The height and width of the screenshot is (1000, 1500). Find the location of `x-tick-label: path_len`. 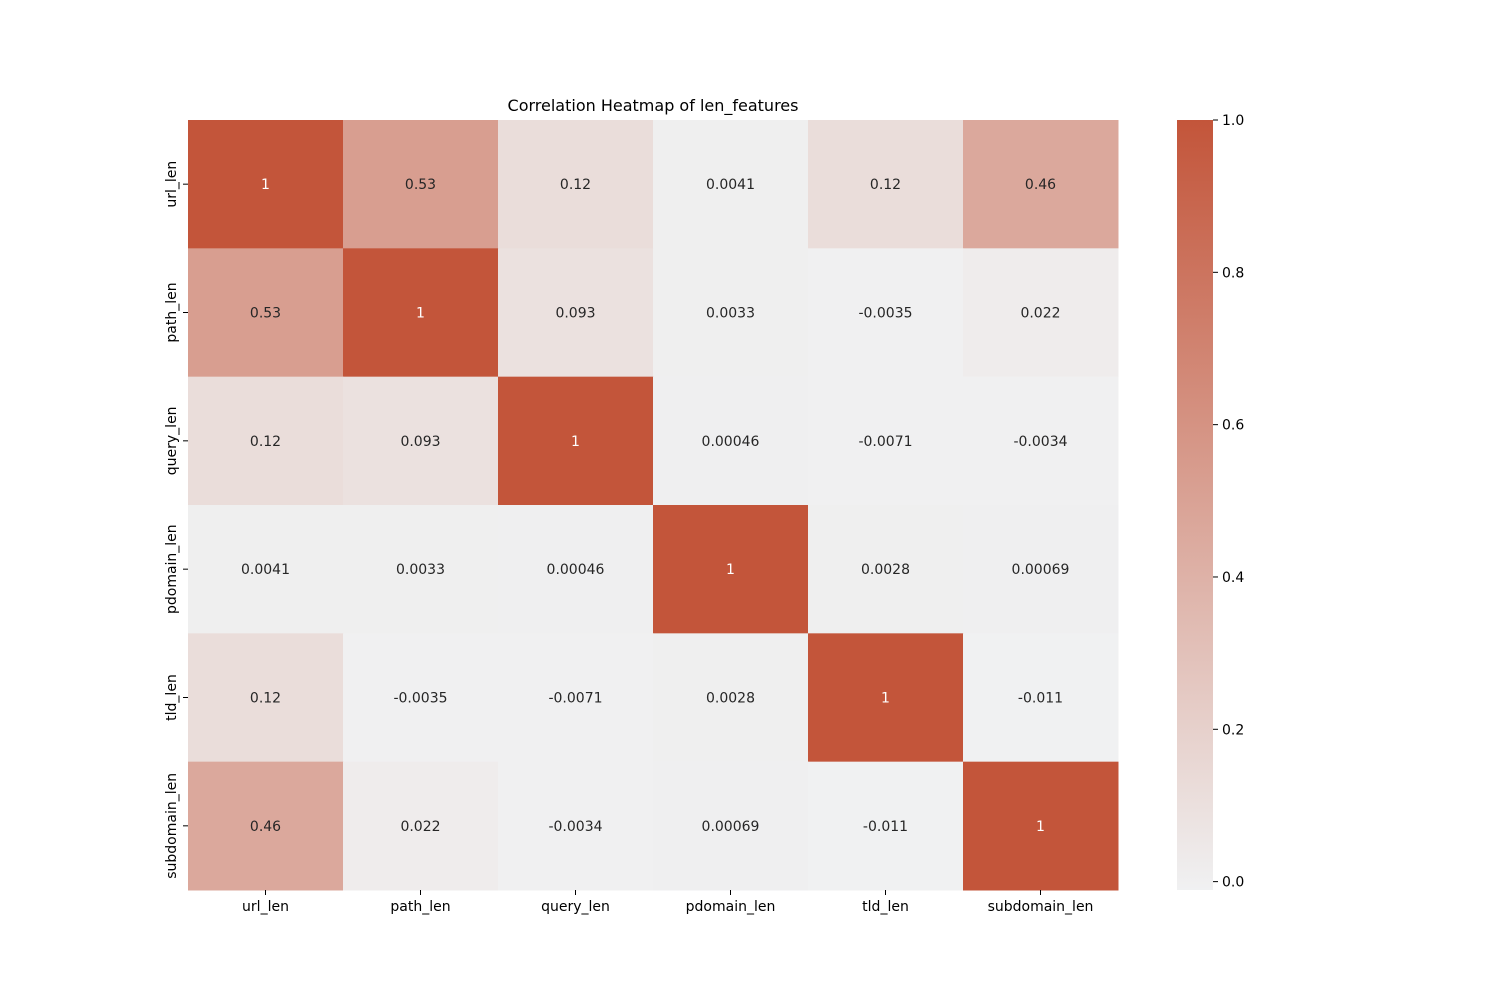

x-tick-label: path_len is located at coordinates (420, 907).